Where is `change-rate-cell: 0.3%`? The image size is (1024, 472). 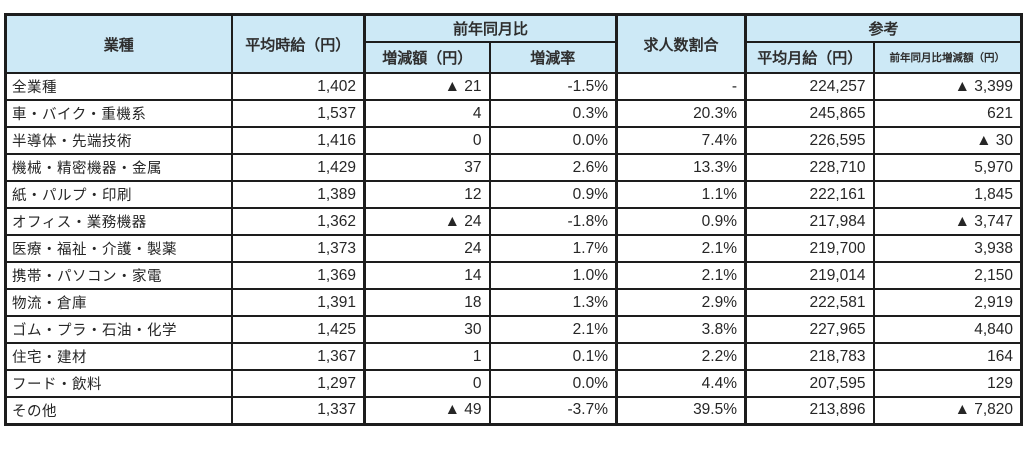 change-rate-cell: 0.3% is located at coordinates (553, 113).